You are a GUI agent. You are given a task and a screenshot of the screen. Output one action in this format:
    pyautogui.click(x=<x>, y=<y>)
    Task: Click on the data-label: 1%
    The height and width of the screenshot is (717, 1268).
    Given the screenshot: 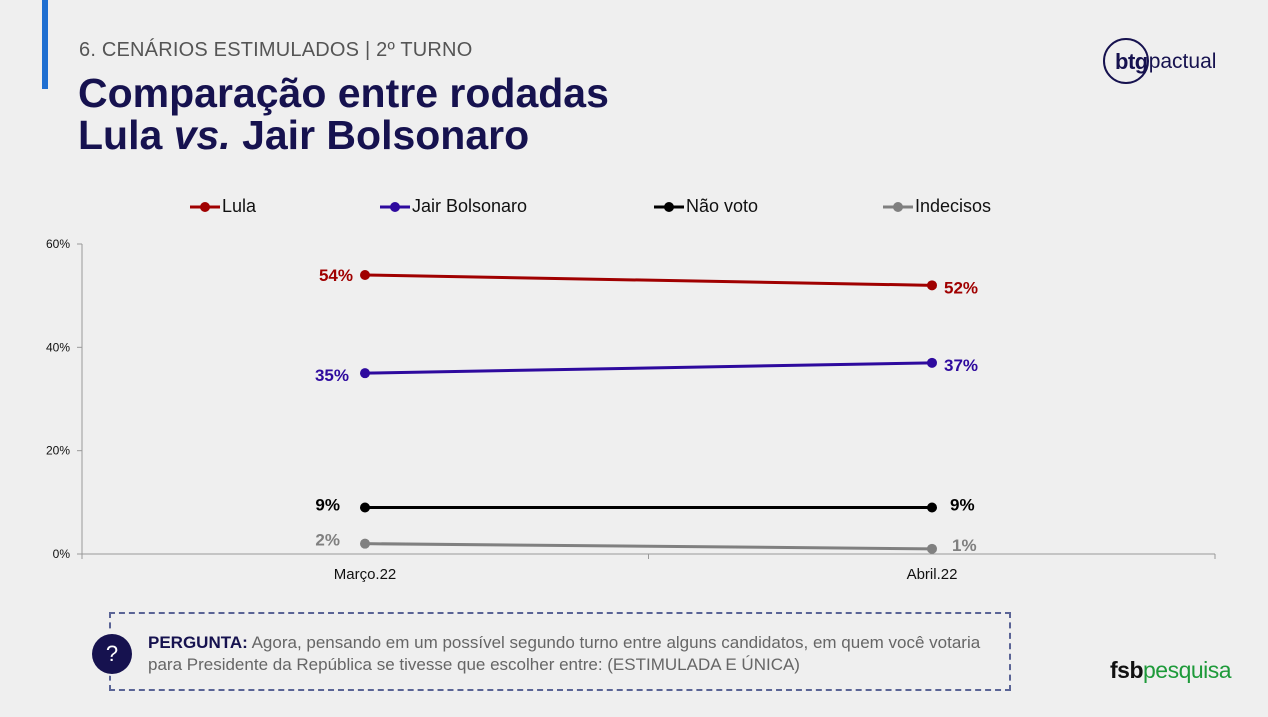 What is the action you would take?
    pyautogui.click(x=964, y=545)
    